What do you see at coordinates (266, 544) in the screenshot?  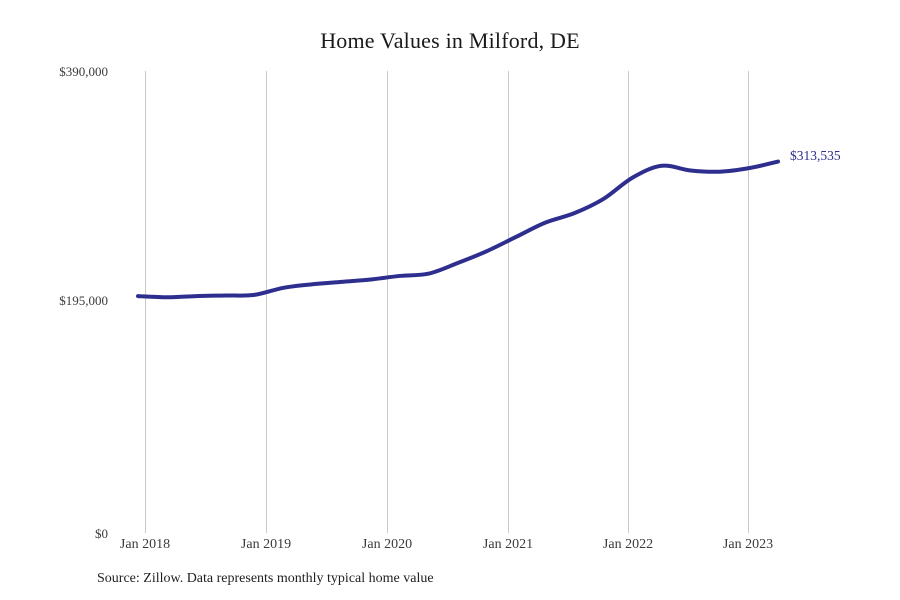 I see `x-axis-tick-label: Jan 2019` at bounding box center [266, 544].